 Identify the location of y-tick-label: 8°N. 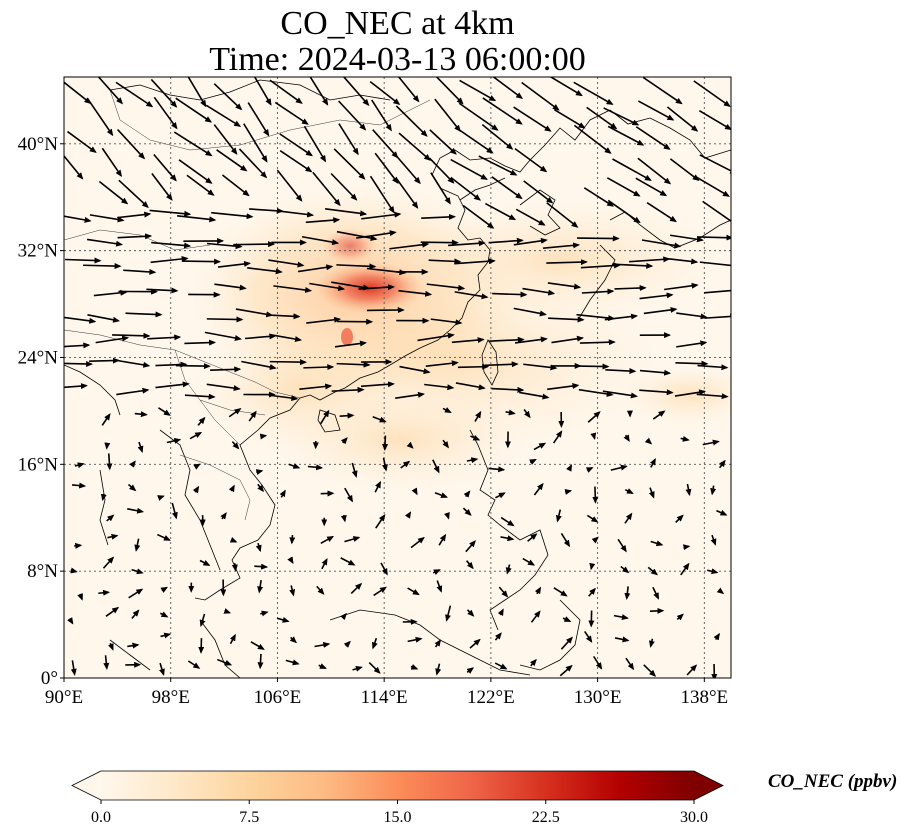
(42, 571).